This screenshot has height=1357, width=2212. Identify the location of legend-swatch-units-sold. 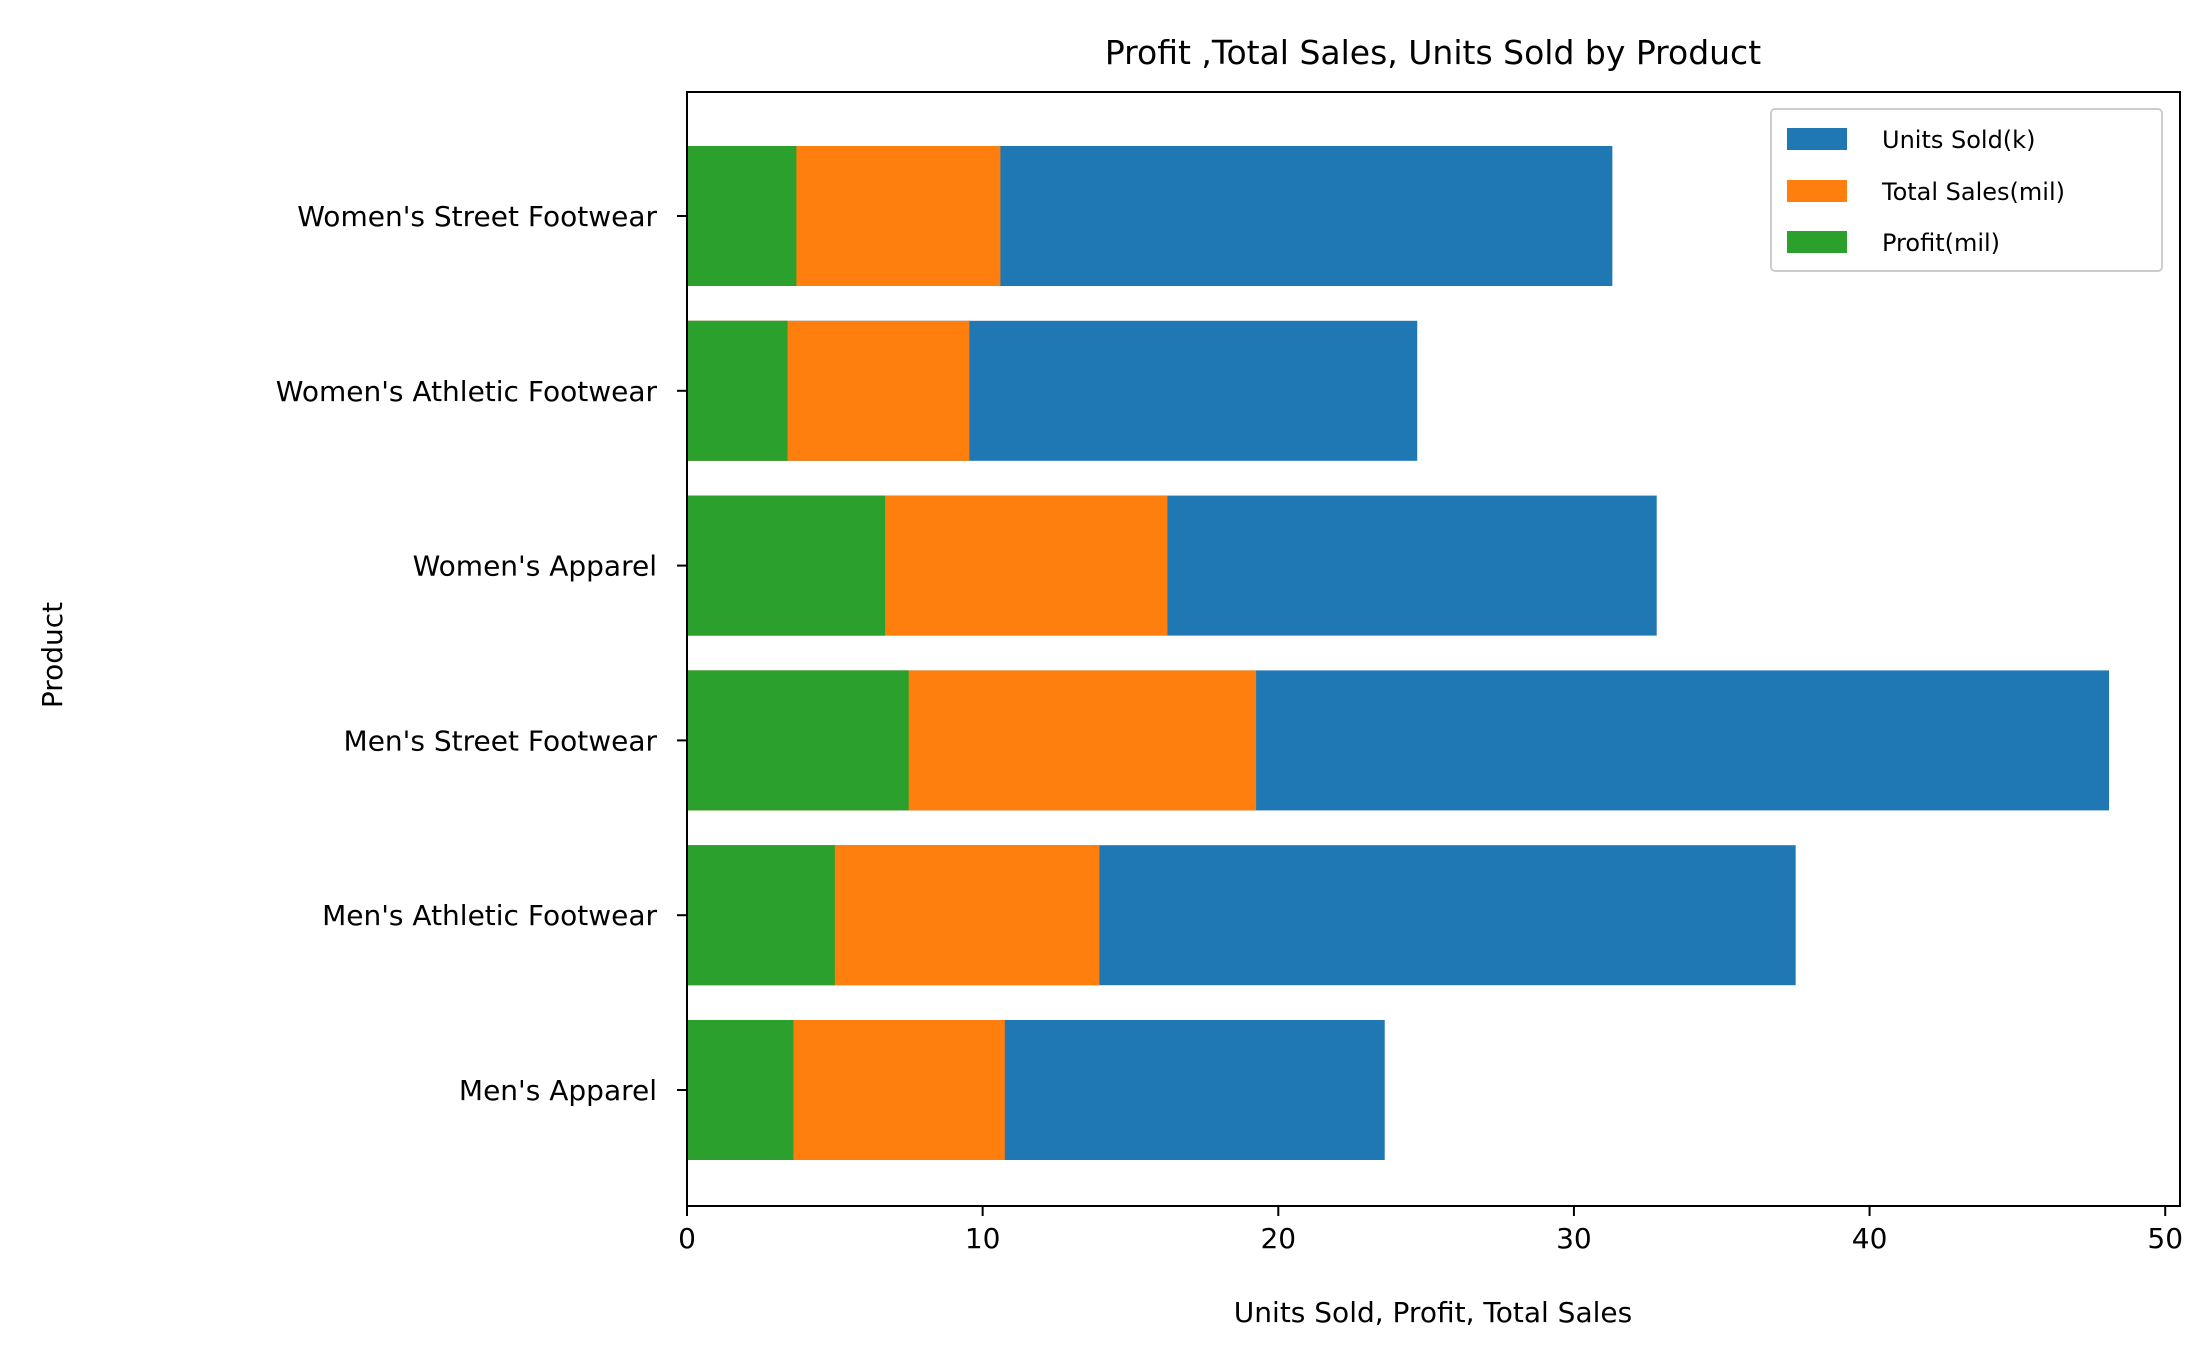
(1817, 139).